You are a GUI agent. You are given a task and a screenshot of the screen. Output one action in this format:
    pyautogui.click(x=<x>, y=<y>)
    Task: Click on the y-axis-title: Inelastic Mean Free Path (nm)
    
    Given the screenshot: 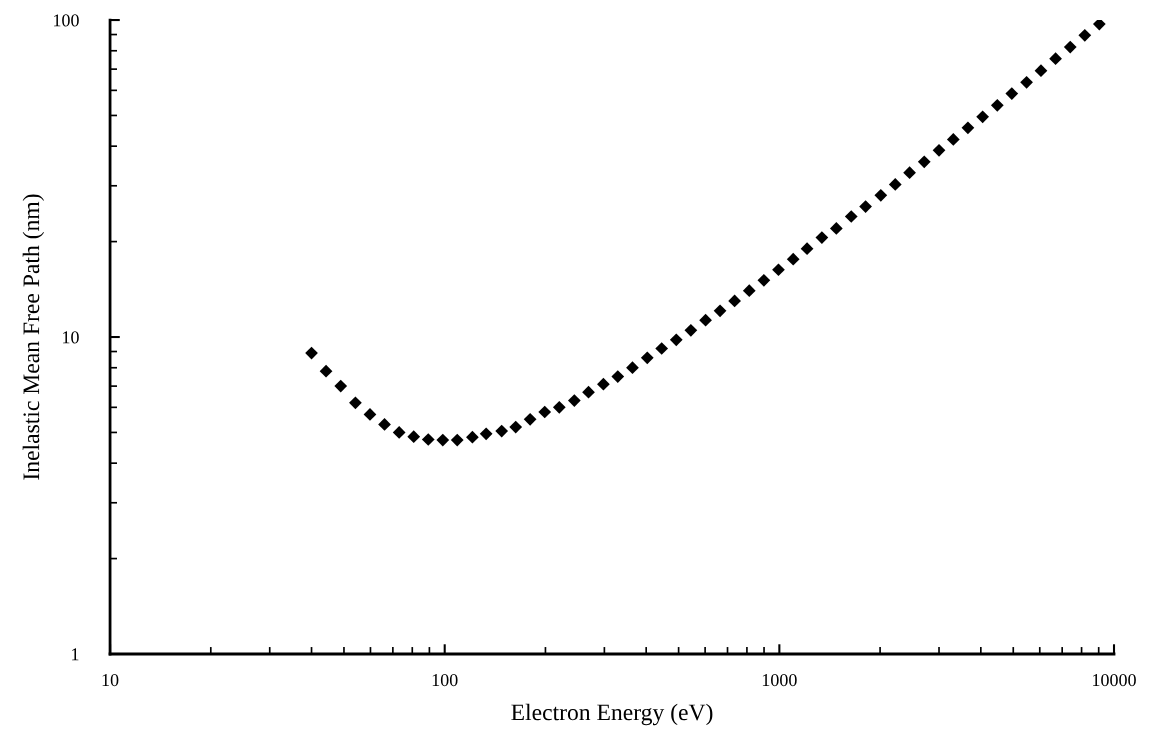 What is the action you would take?
    pyautogui.click(x=33, y=337)
    